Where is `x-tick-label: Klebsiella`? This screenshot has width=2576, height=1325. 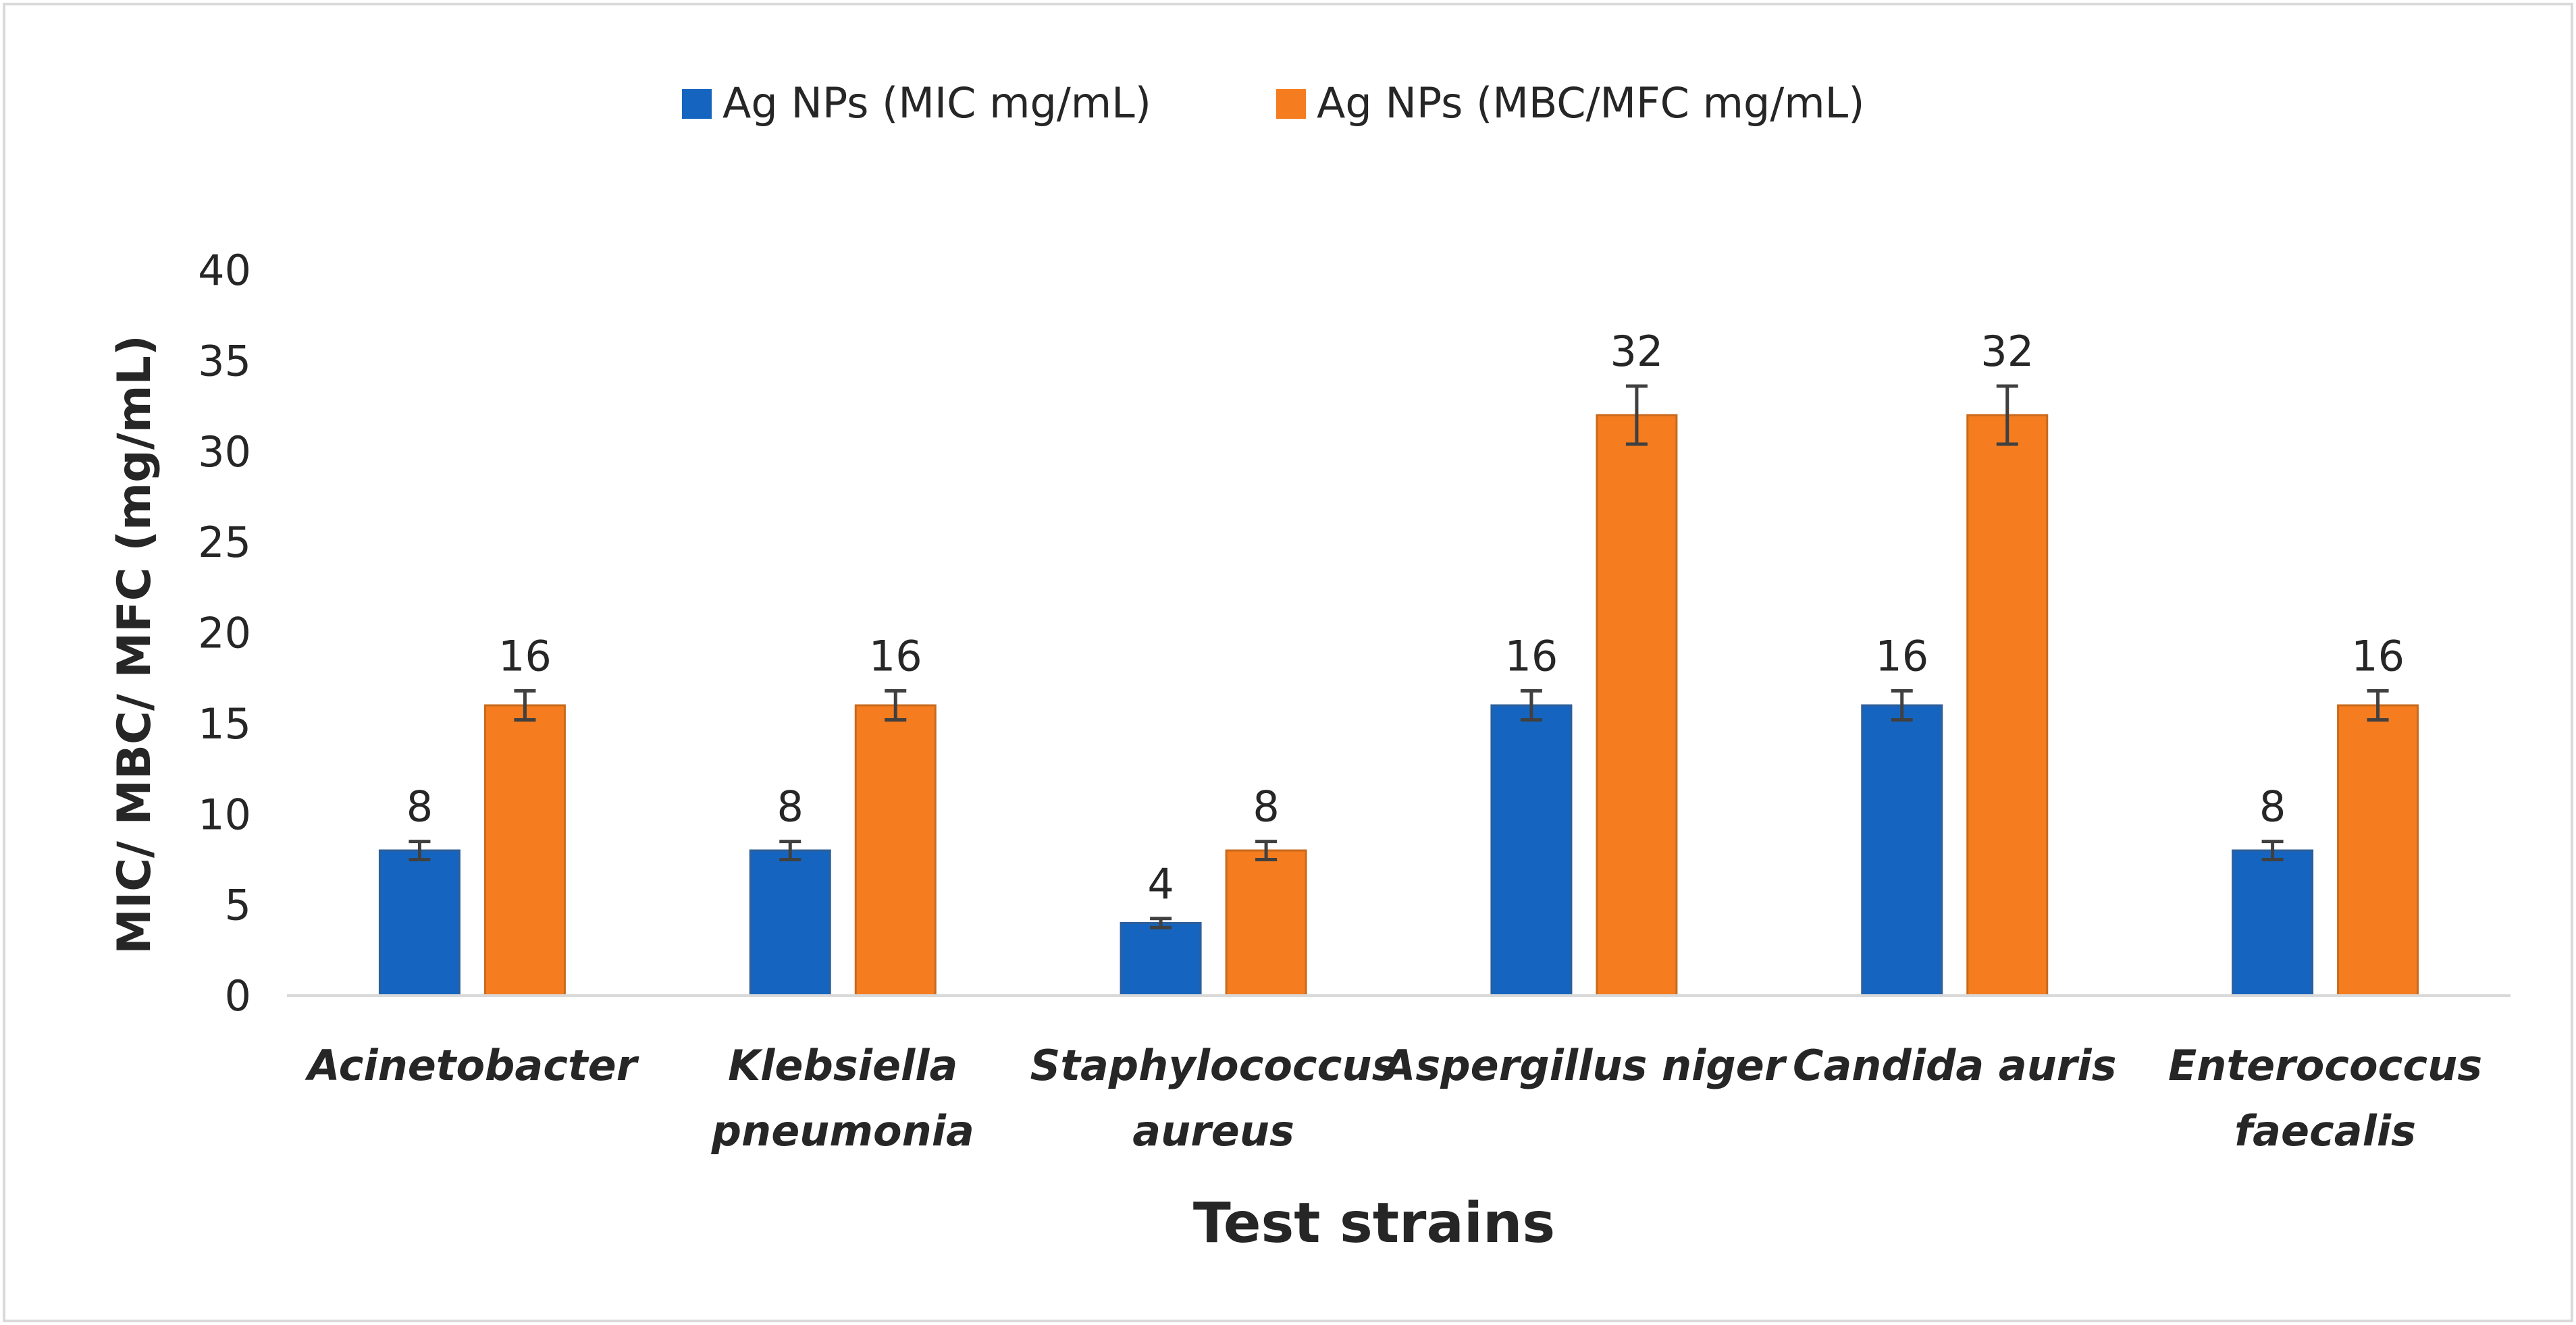
x-tick-label: Klebsiella is located at coordinates (843, 1065).